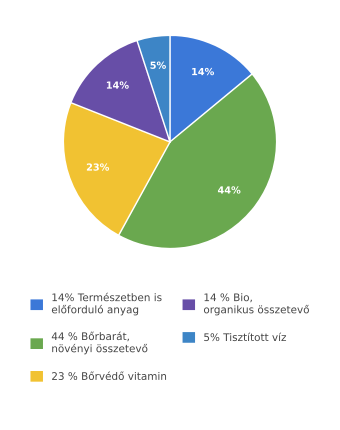 This screenshot has width=340, height=430. Describe the element at coordinates (107, 304) in the screenshot. I see `legend-label: 14% Természetben is előforduló anyag` at that location.